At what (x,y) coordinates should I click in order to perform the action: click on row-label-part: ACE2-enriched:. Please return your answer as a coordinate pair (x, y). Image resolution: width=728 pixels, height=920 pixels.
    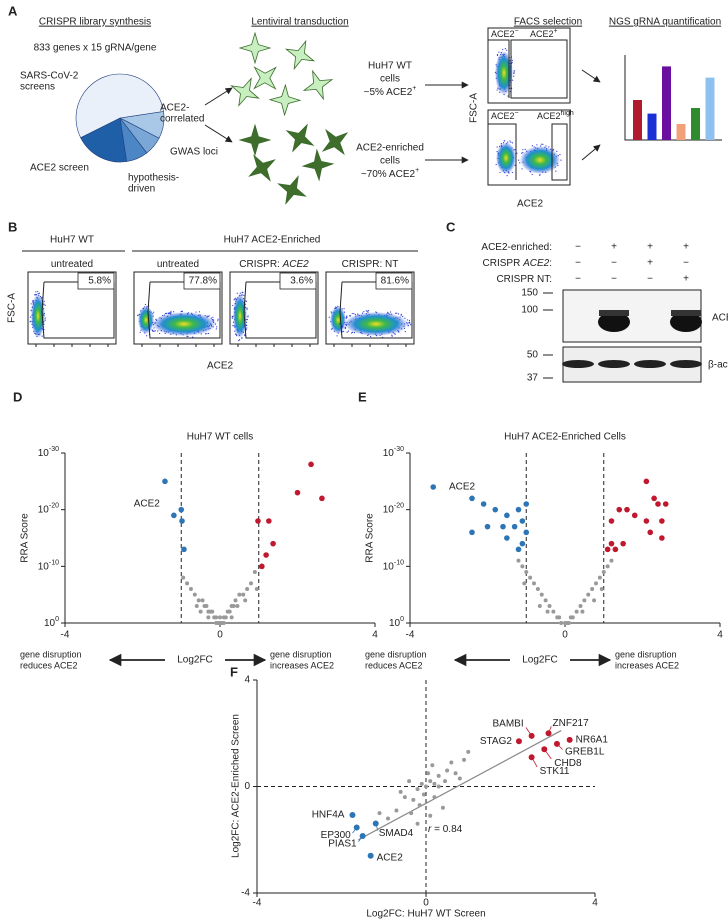
    Looking at the image, I should click on (516, 247).